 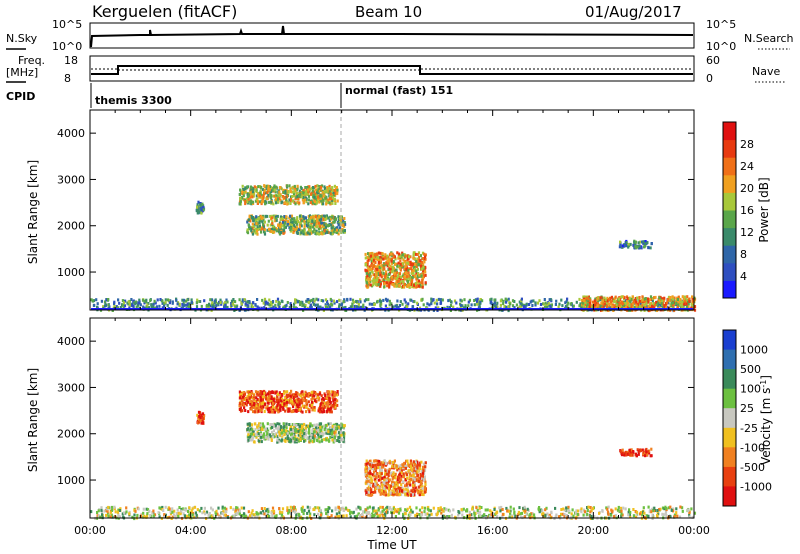 I want to click on nave-axis-top: 60, so click(x=713, y=60).